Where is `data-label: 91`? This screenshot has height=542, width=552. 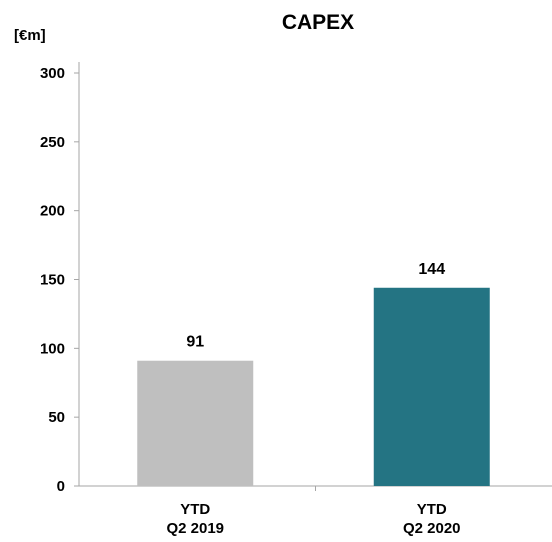
data-label: 91 is located at coordinates (195, 342).